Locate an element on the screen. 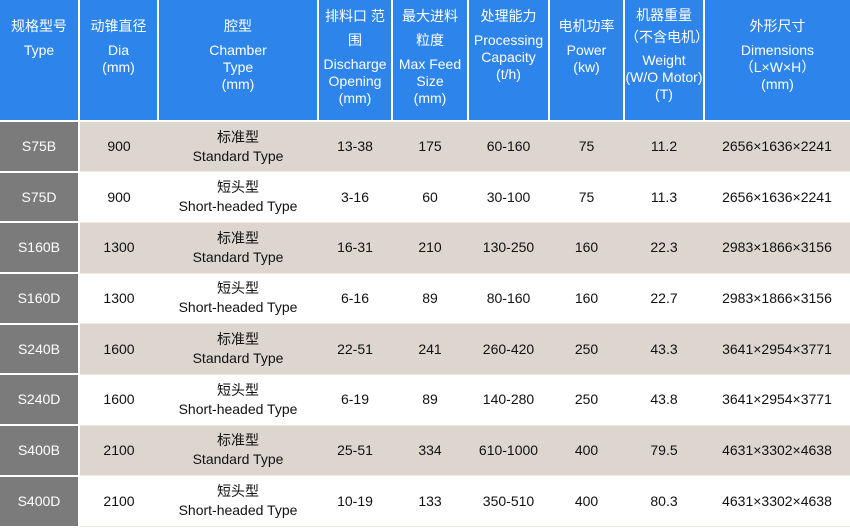  header-en-label: Capacity is located at coordinates (508, 57).